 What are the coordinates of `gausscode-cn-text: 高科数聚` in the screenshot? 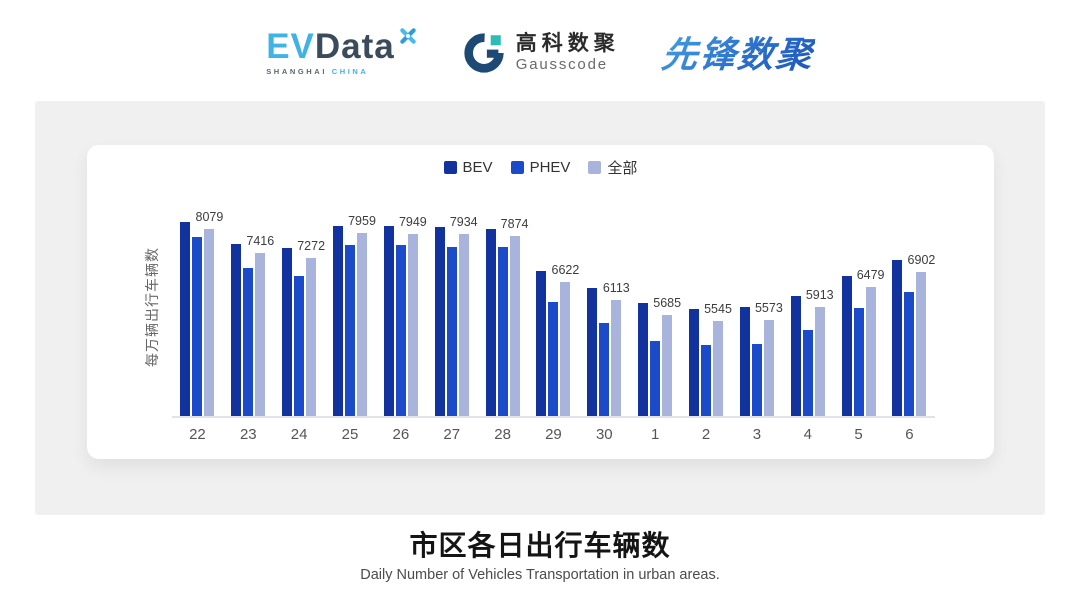 It's located at (567, 43).